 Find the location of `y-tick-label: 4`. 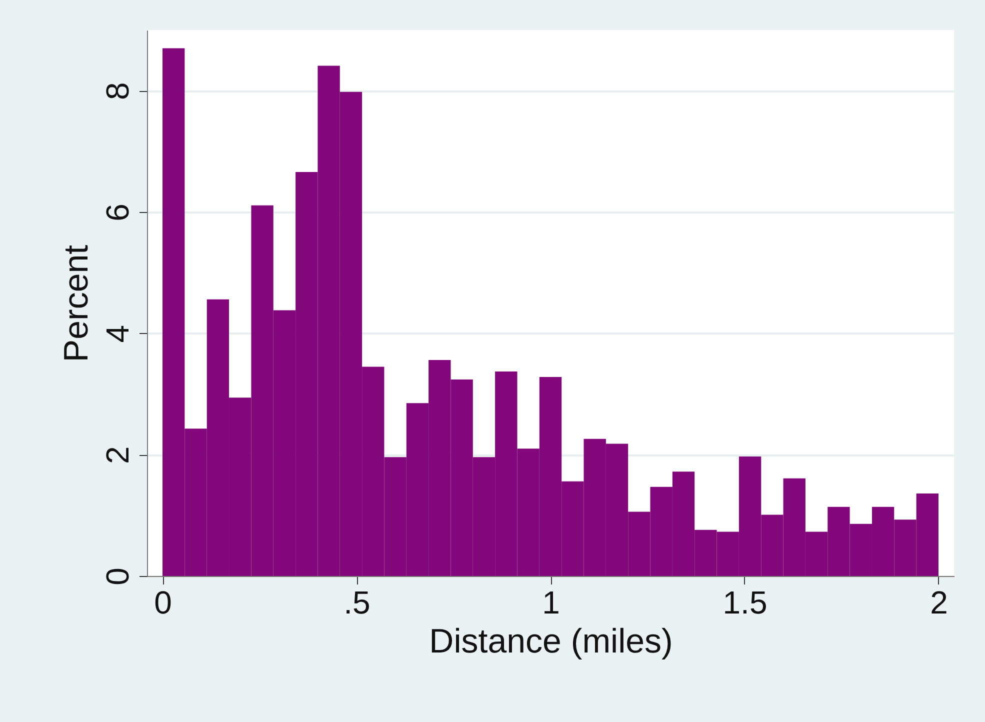

y-tick-label: 4 is located at coordinates (118, 333).